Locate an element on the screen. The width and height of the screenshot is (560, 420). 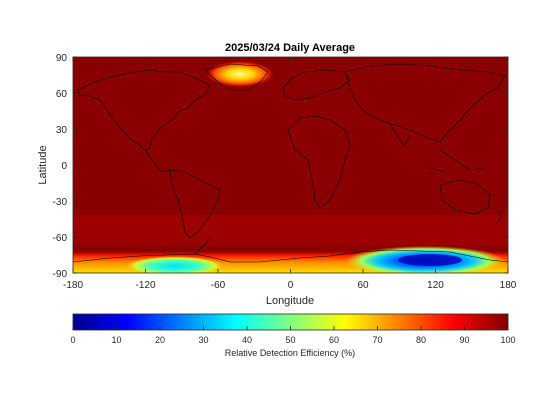
asia-coast is located at coordinates (425, 103).